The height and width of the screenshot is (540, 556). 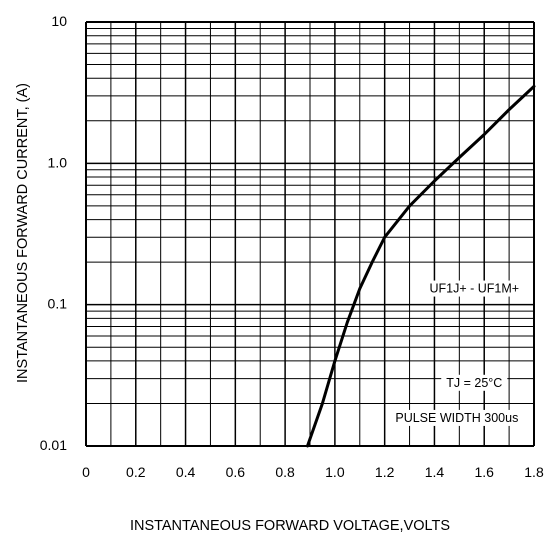 I want to click on y-axis-label: INSTANTANEOUS FORWARD CURRENT, (A), so click(x=23, y=233).